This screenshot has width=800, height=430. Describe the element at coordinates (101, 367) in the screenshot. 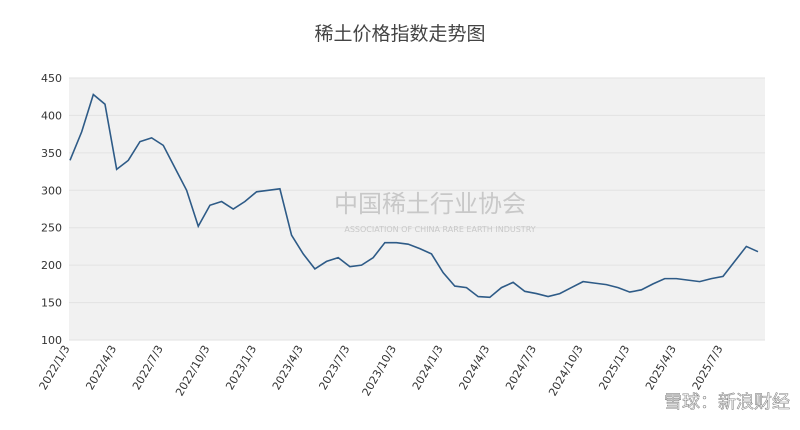

I see `x-tick-label: 2022/4/3` at that location.